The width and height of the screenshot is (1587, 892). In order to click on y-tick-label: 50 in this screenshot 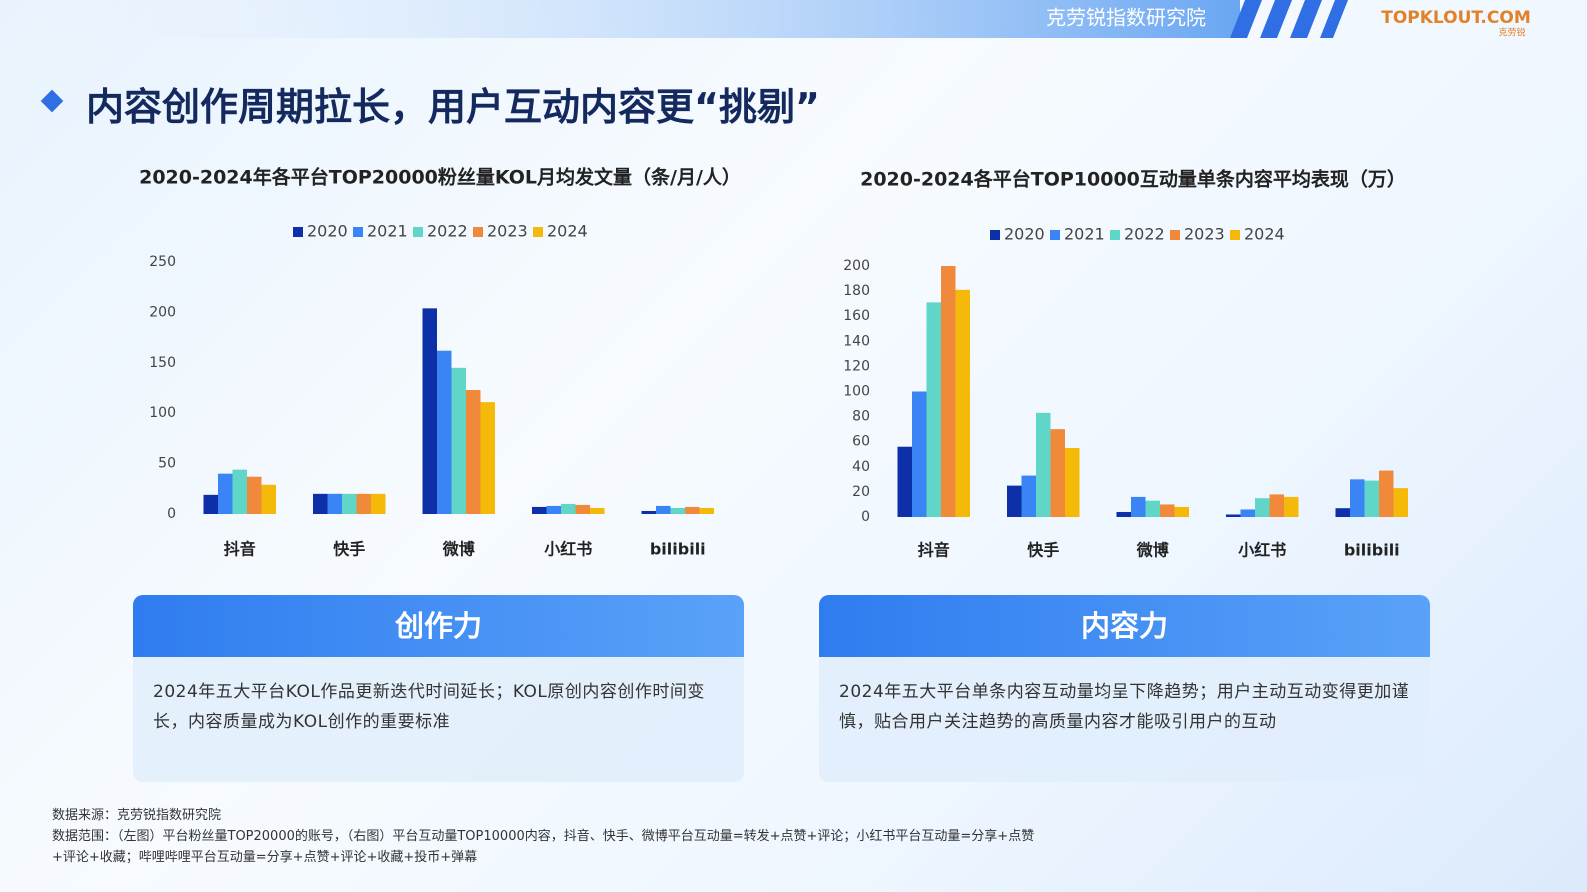, I will do `click(167, 464)`.